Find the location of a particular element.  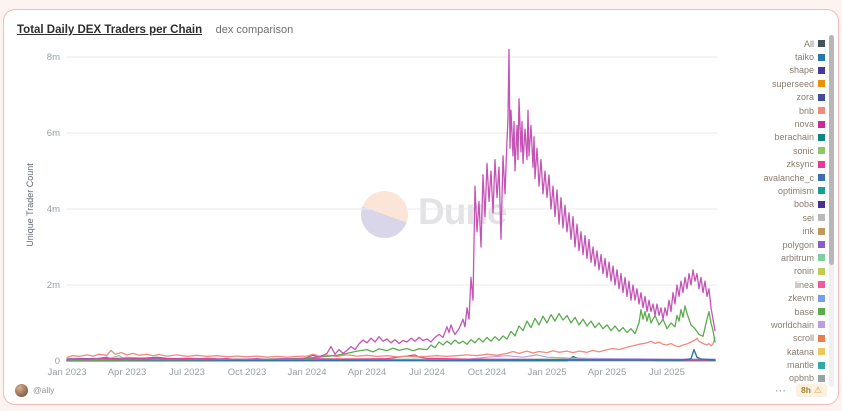

legend-item-base: base is located at coordinates (788, 311).